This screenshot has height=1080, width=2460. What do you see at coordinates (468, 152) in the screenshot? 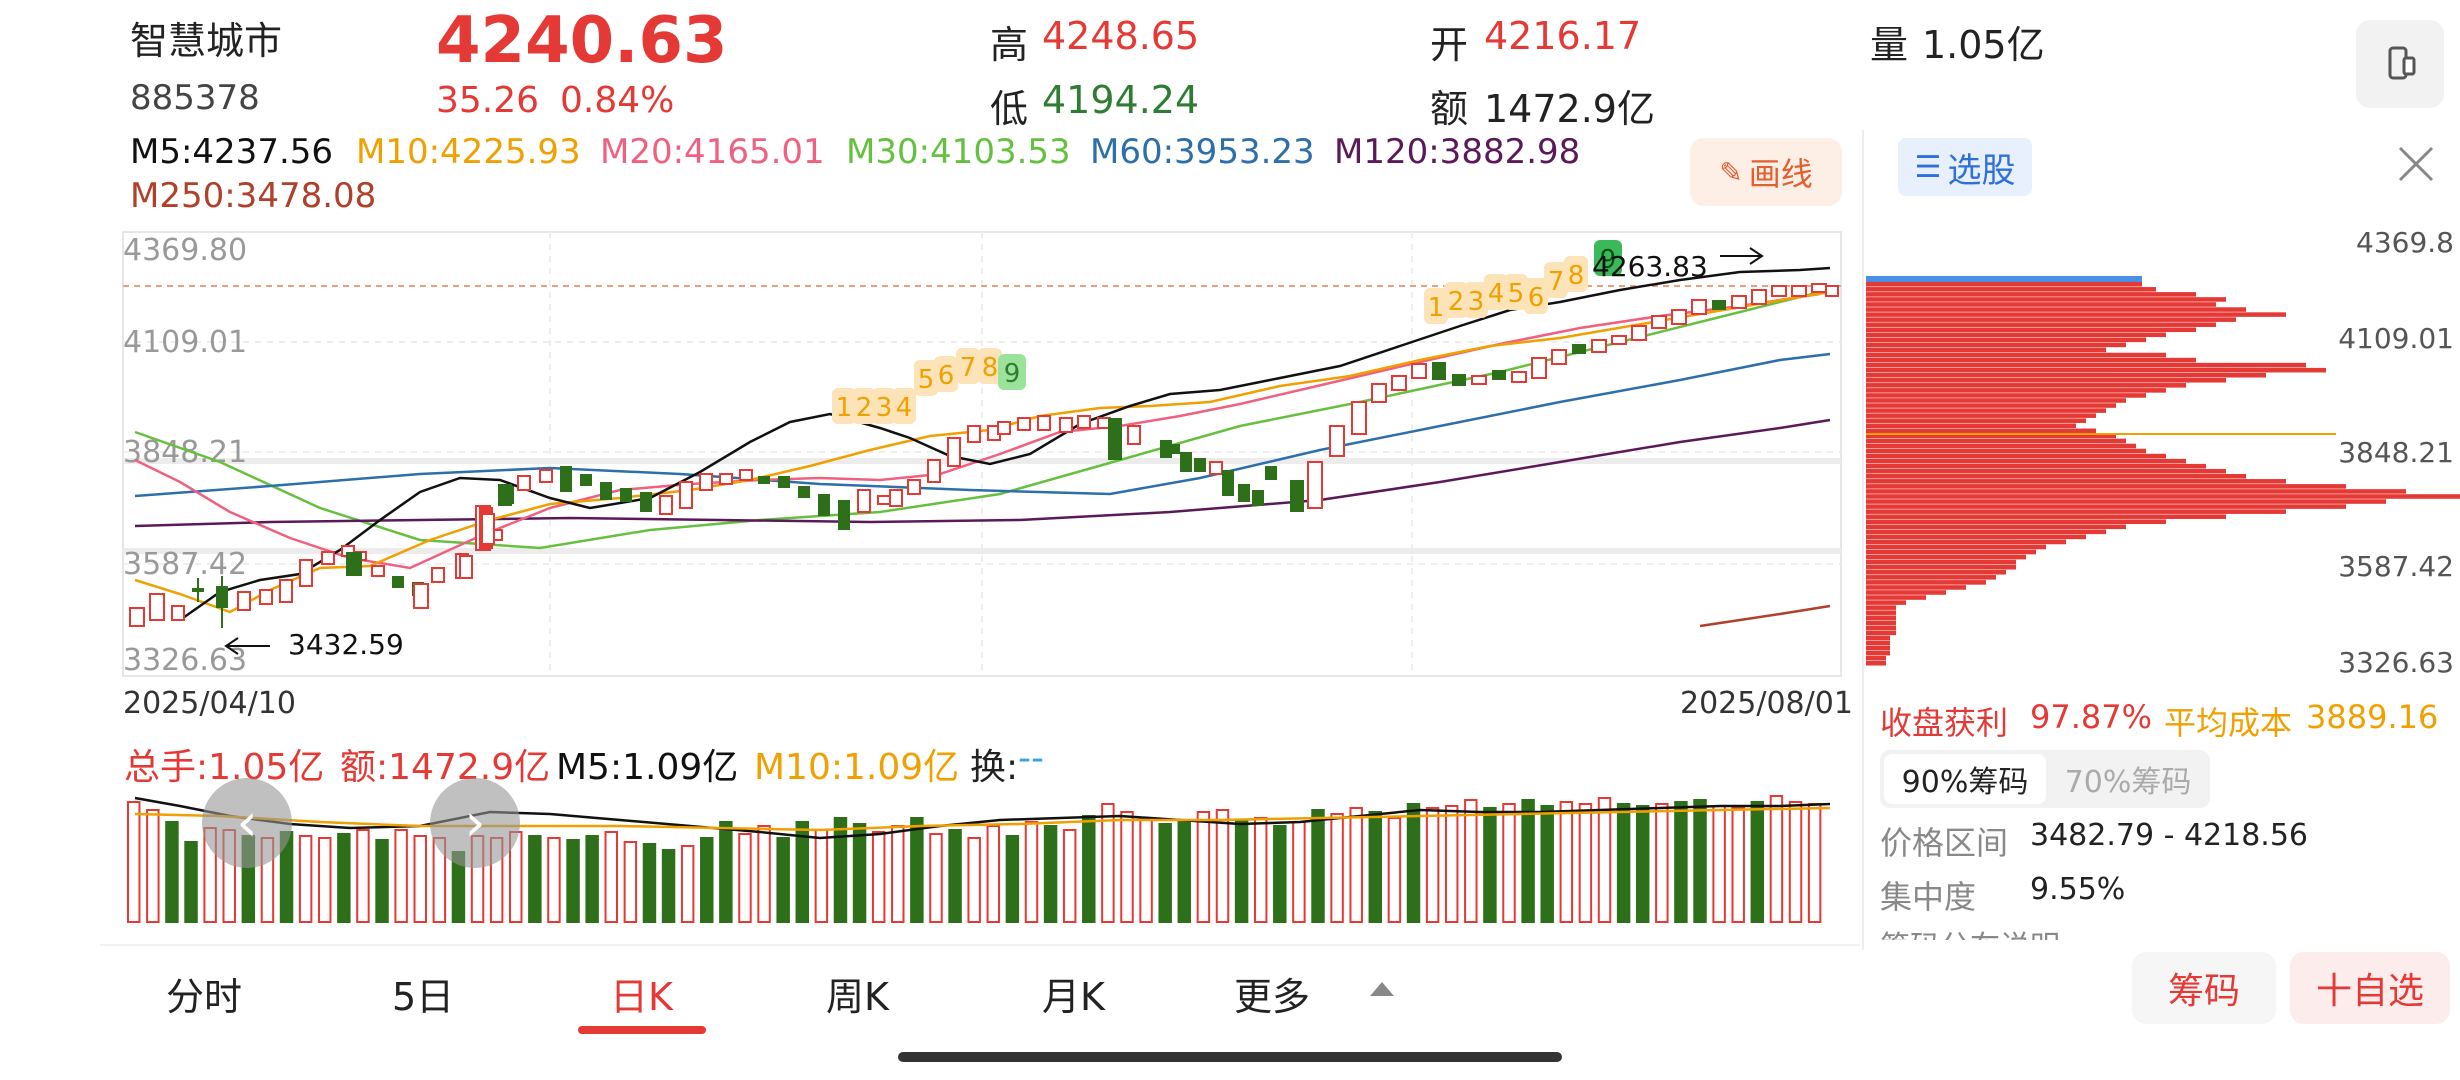
I see `ma10-legend: M10:4225.93` at bounding box center [468, 152].